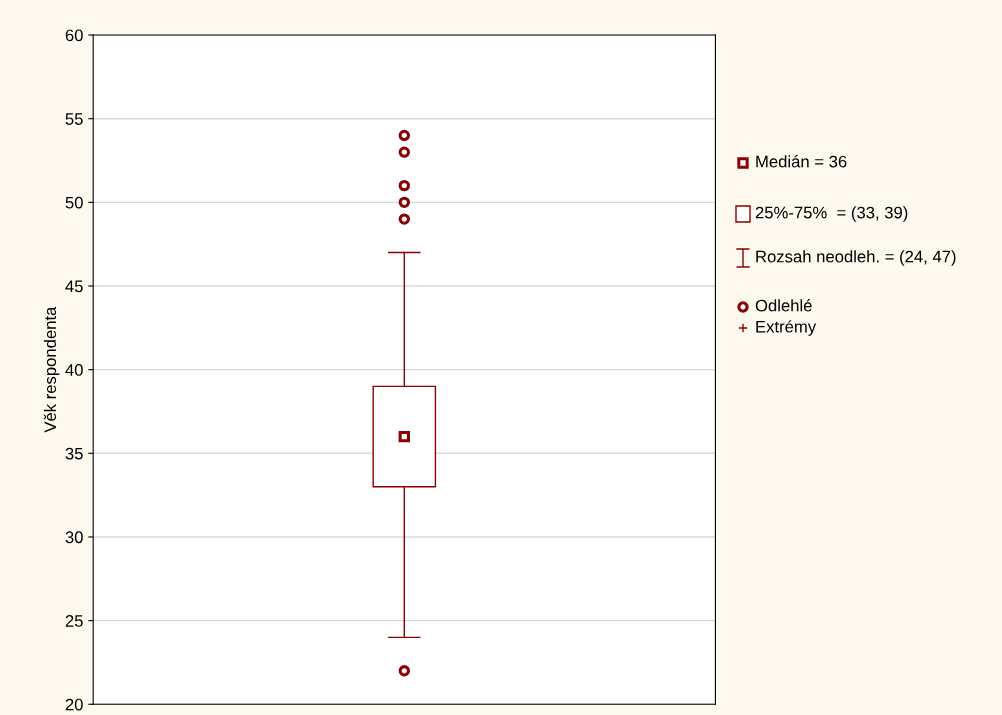 This screenshot has width=1002, height=715. I want to click on y-tick-label: 55, so click(74, 119).